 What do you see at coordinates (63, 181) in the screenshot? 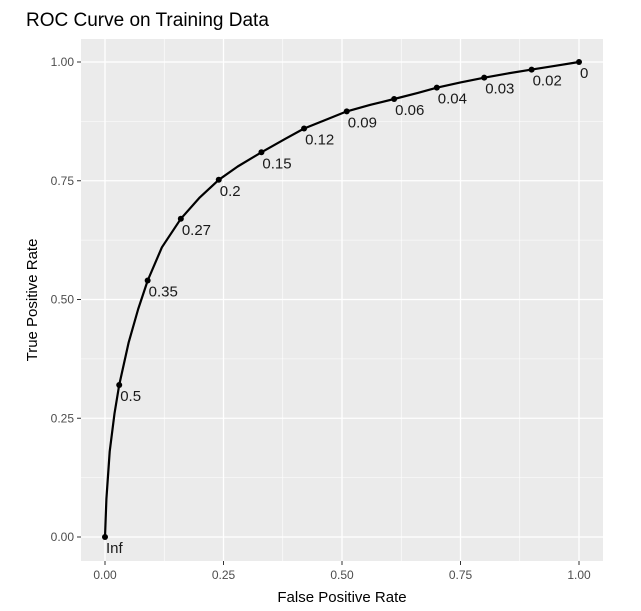
I see `y-tick-label: 0.75` at bounding box center [63, 181].